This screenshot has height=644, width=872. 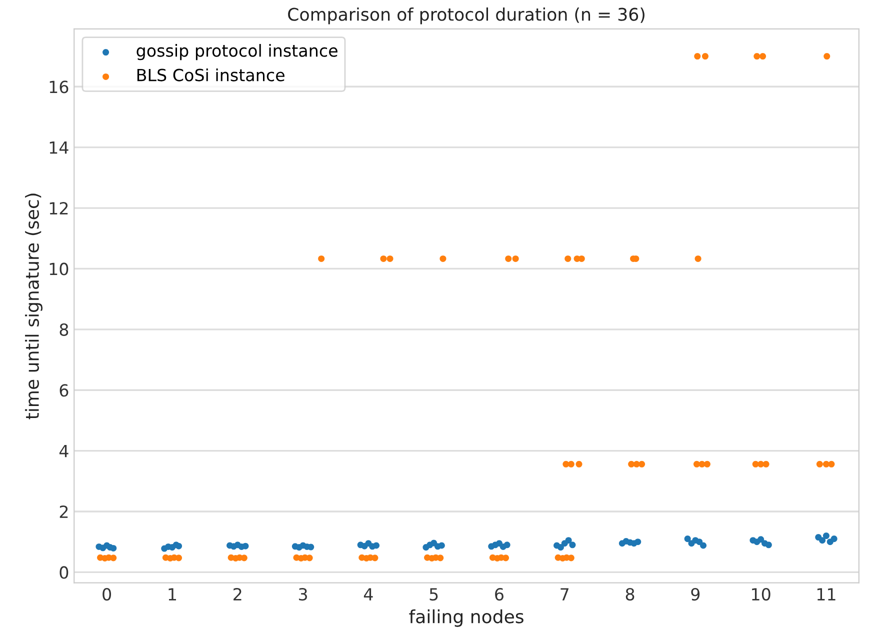 What do you see at coordinates (302, 594) in the screenshot?
I see `x-tick-label: 3` at bounding box center [302, 594].